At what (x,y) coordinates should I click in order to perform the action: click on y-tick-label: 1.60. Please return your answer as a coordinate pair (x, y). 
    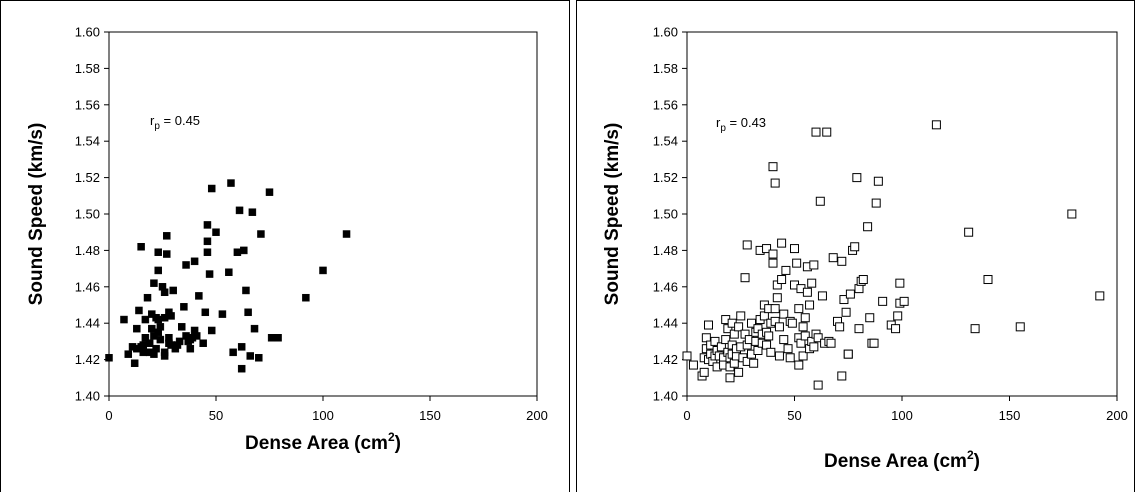
    Looking at the image, I should click on (665, 32).